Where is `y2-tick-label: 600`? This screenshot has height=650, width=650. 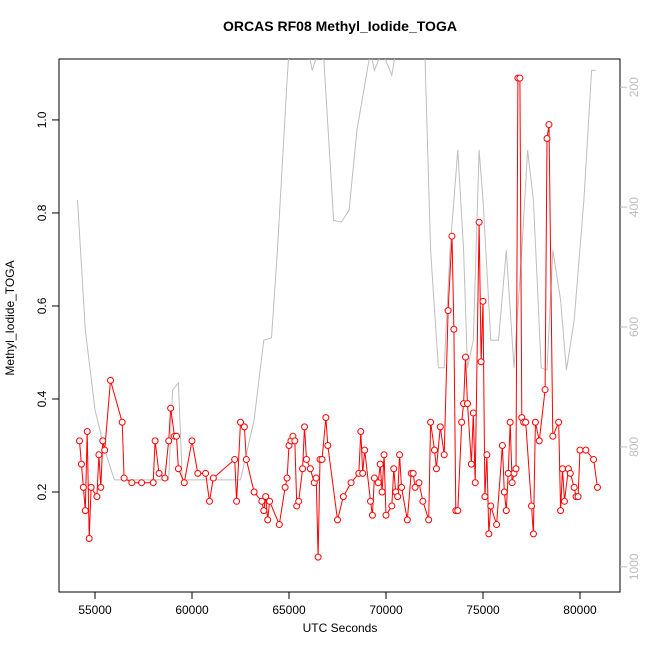 y2-tick-label: 600 is located at coordinates (634, 327).